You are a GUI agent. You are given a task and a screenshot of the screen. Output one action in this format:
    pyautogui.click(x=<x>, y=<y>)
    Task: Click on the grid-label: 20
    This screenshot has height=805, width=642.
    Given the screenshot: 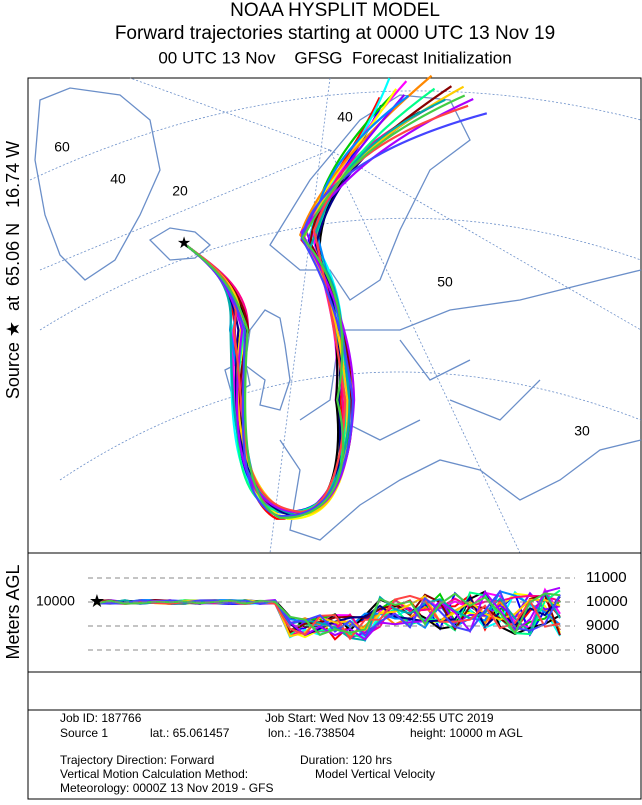 What is the action you would take?
    pyautogui.click(x=180, y=191)
    